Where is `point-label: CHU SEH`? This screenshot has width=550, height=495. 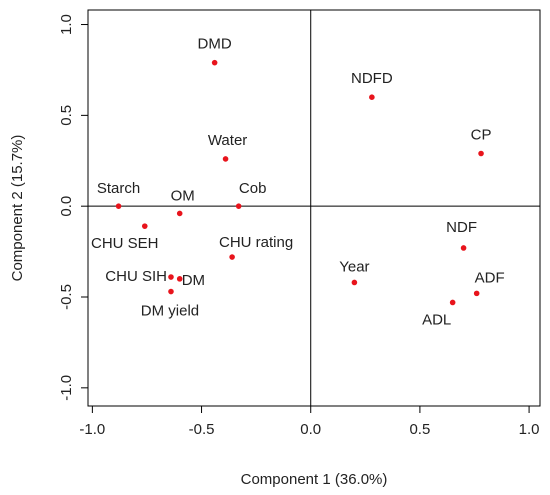 point-label: CHU SEH is located at coordinates (125, 243).